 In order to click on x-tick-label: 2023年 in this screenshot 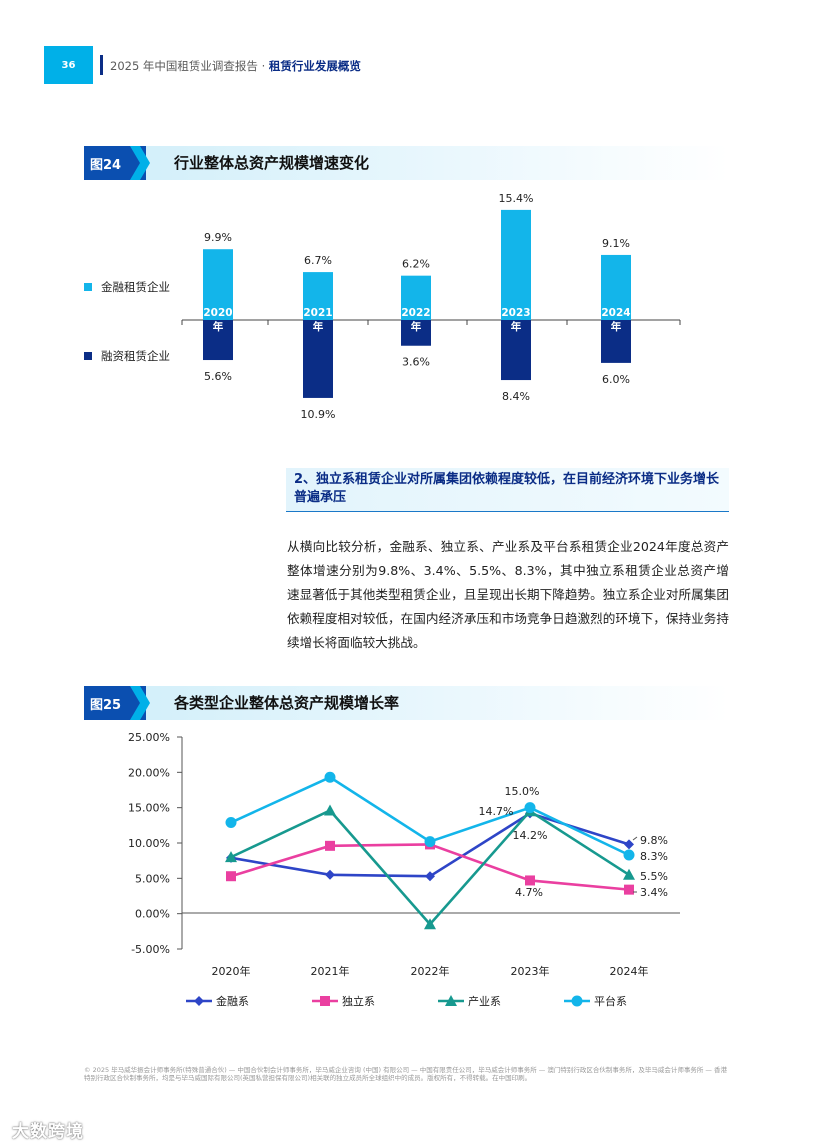, I will do `click(530, 971)`.